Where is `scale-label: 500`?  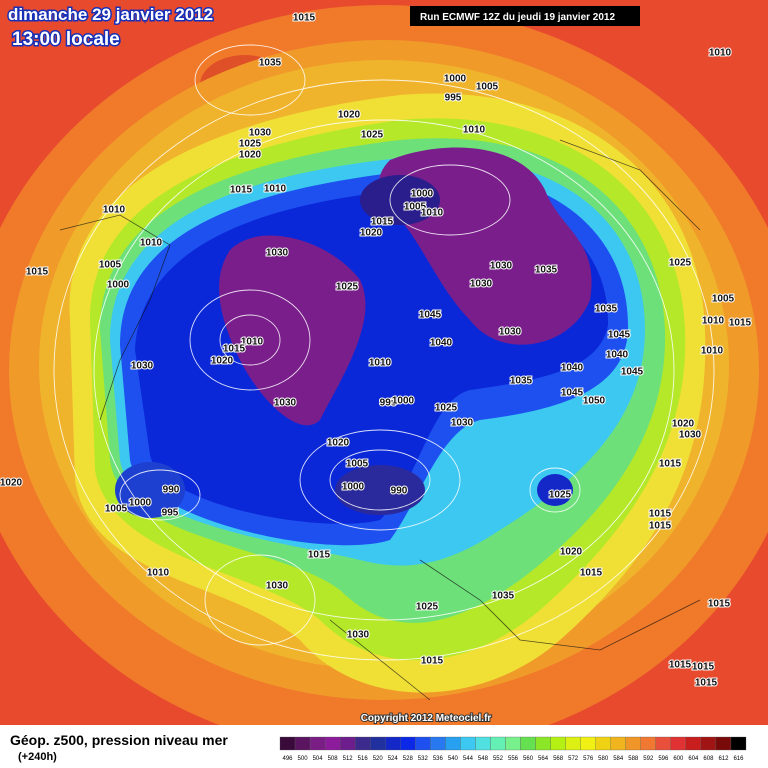 scale-label: 500 is located at coordinates (303, 759).